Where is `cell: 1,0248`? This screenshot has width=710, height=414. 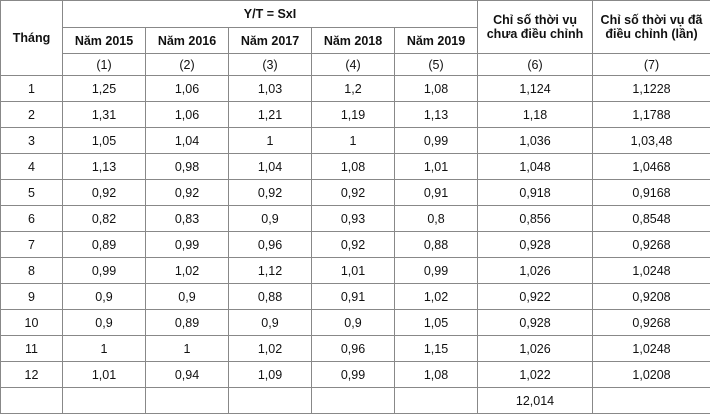
cell: 1,0248 is located at coordinates (651, 270).